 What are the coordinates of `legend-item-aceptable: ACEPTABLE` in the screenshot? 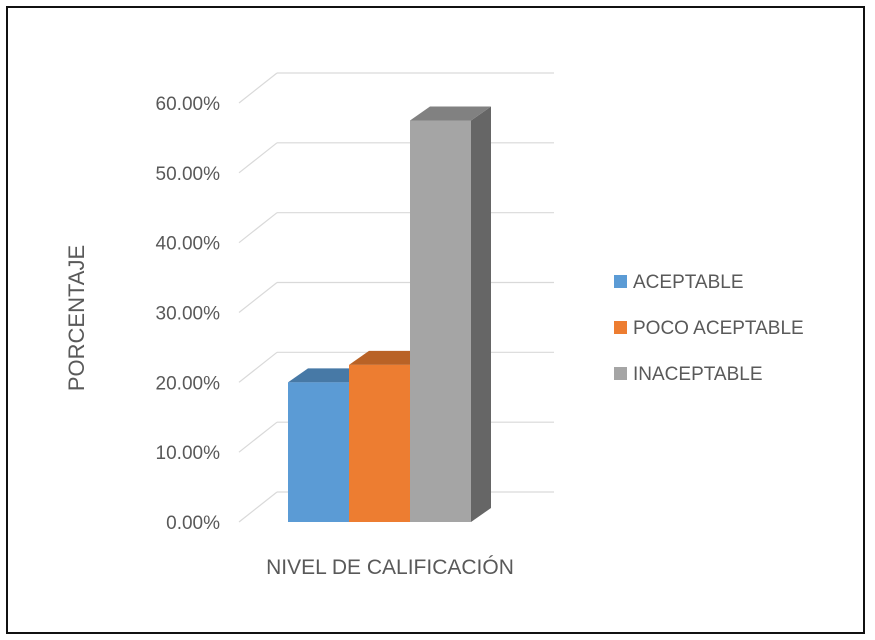 It's located at (679, 282).